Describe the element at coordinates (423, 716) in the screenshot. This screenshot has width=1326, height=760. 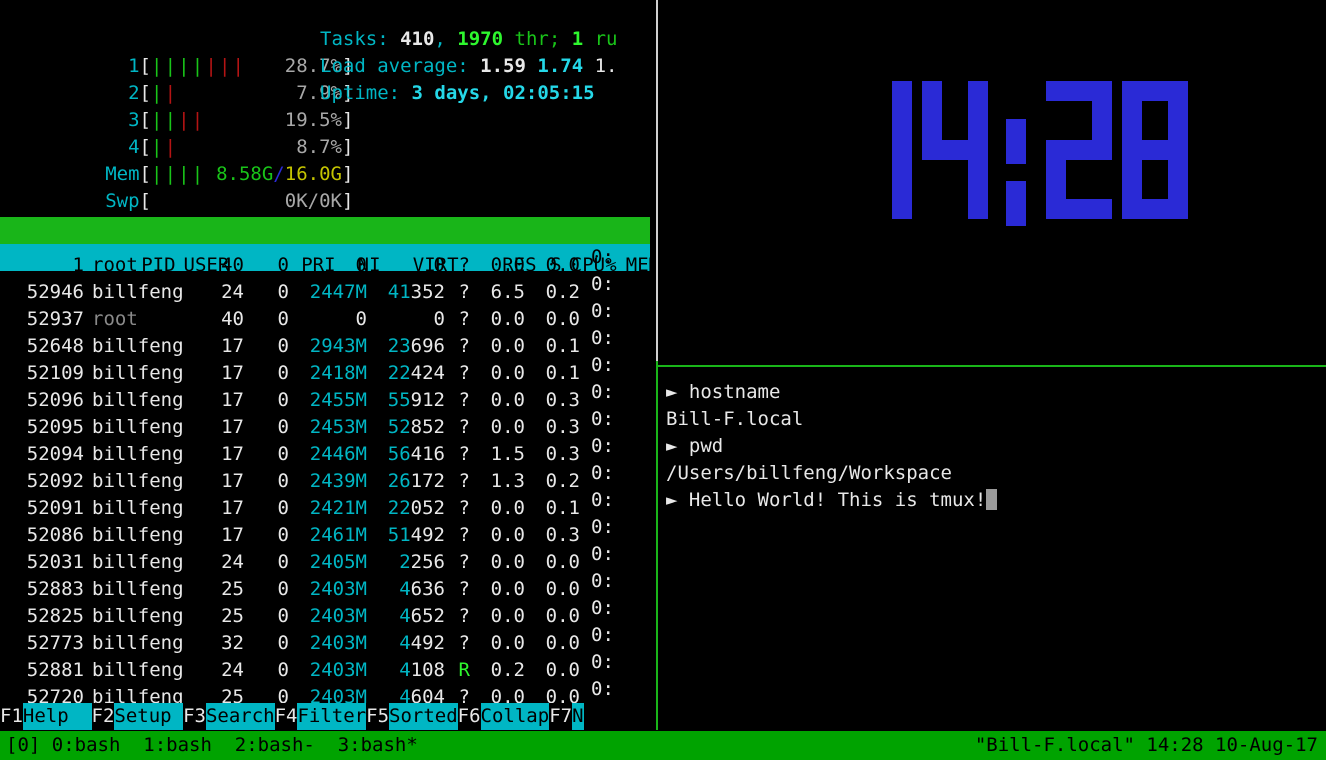
I see `fkey-f5-label: Sorted` at that location.